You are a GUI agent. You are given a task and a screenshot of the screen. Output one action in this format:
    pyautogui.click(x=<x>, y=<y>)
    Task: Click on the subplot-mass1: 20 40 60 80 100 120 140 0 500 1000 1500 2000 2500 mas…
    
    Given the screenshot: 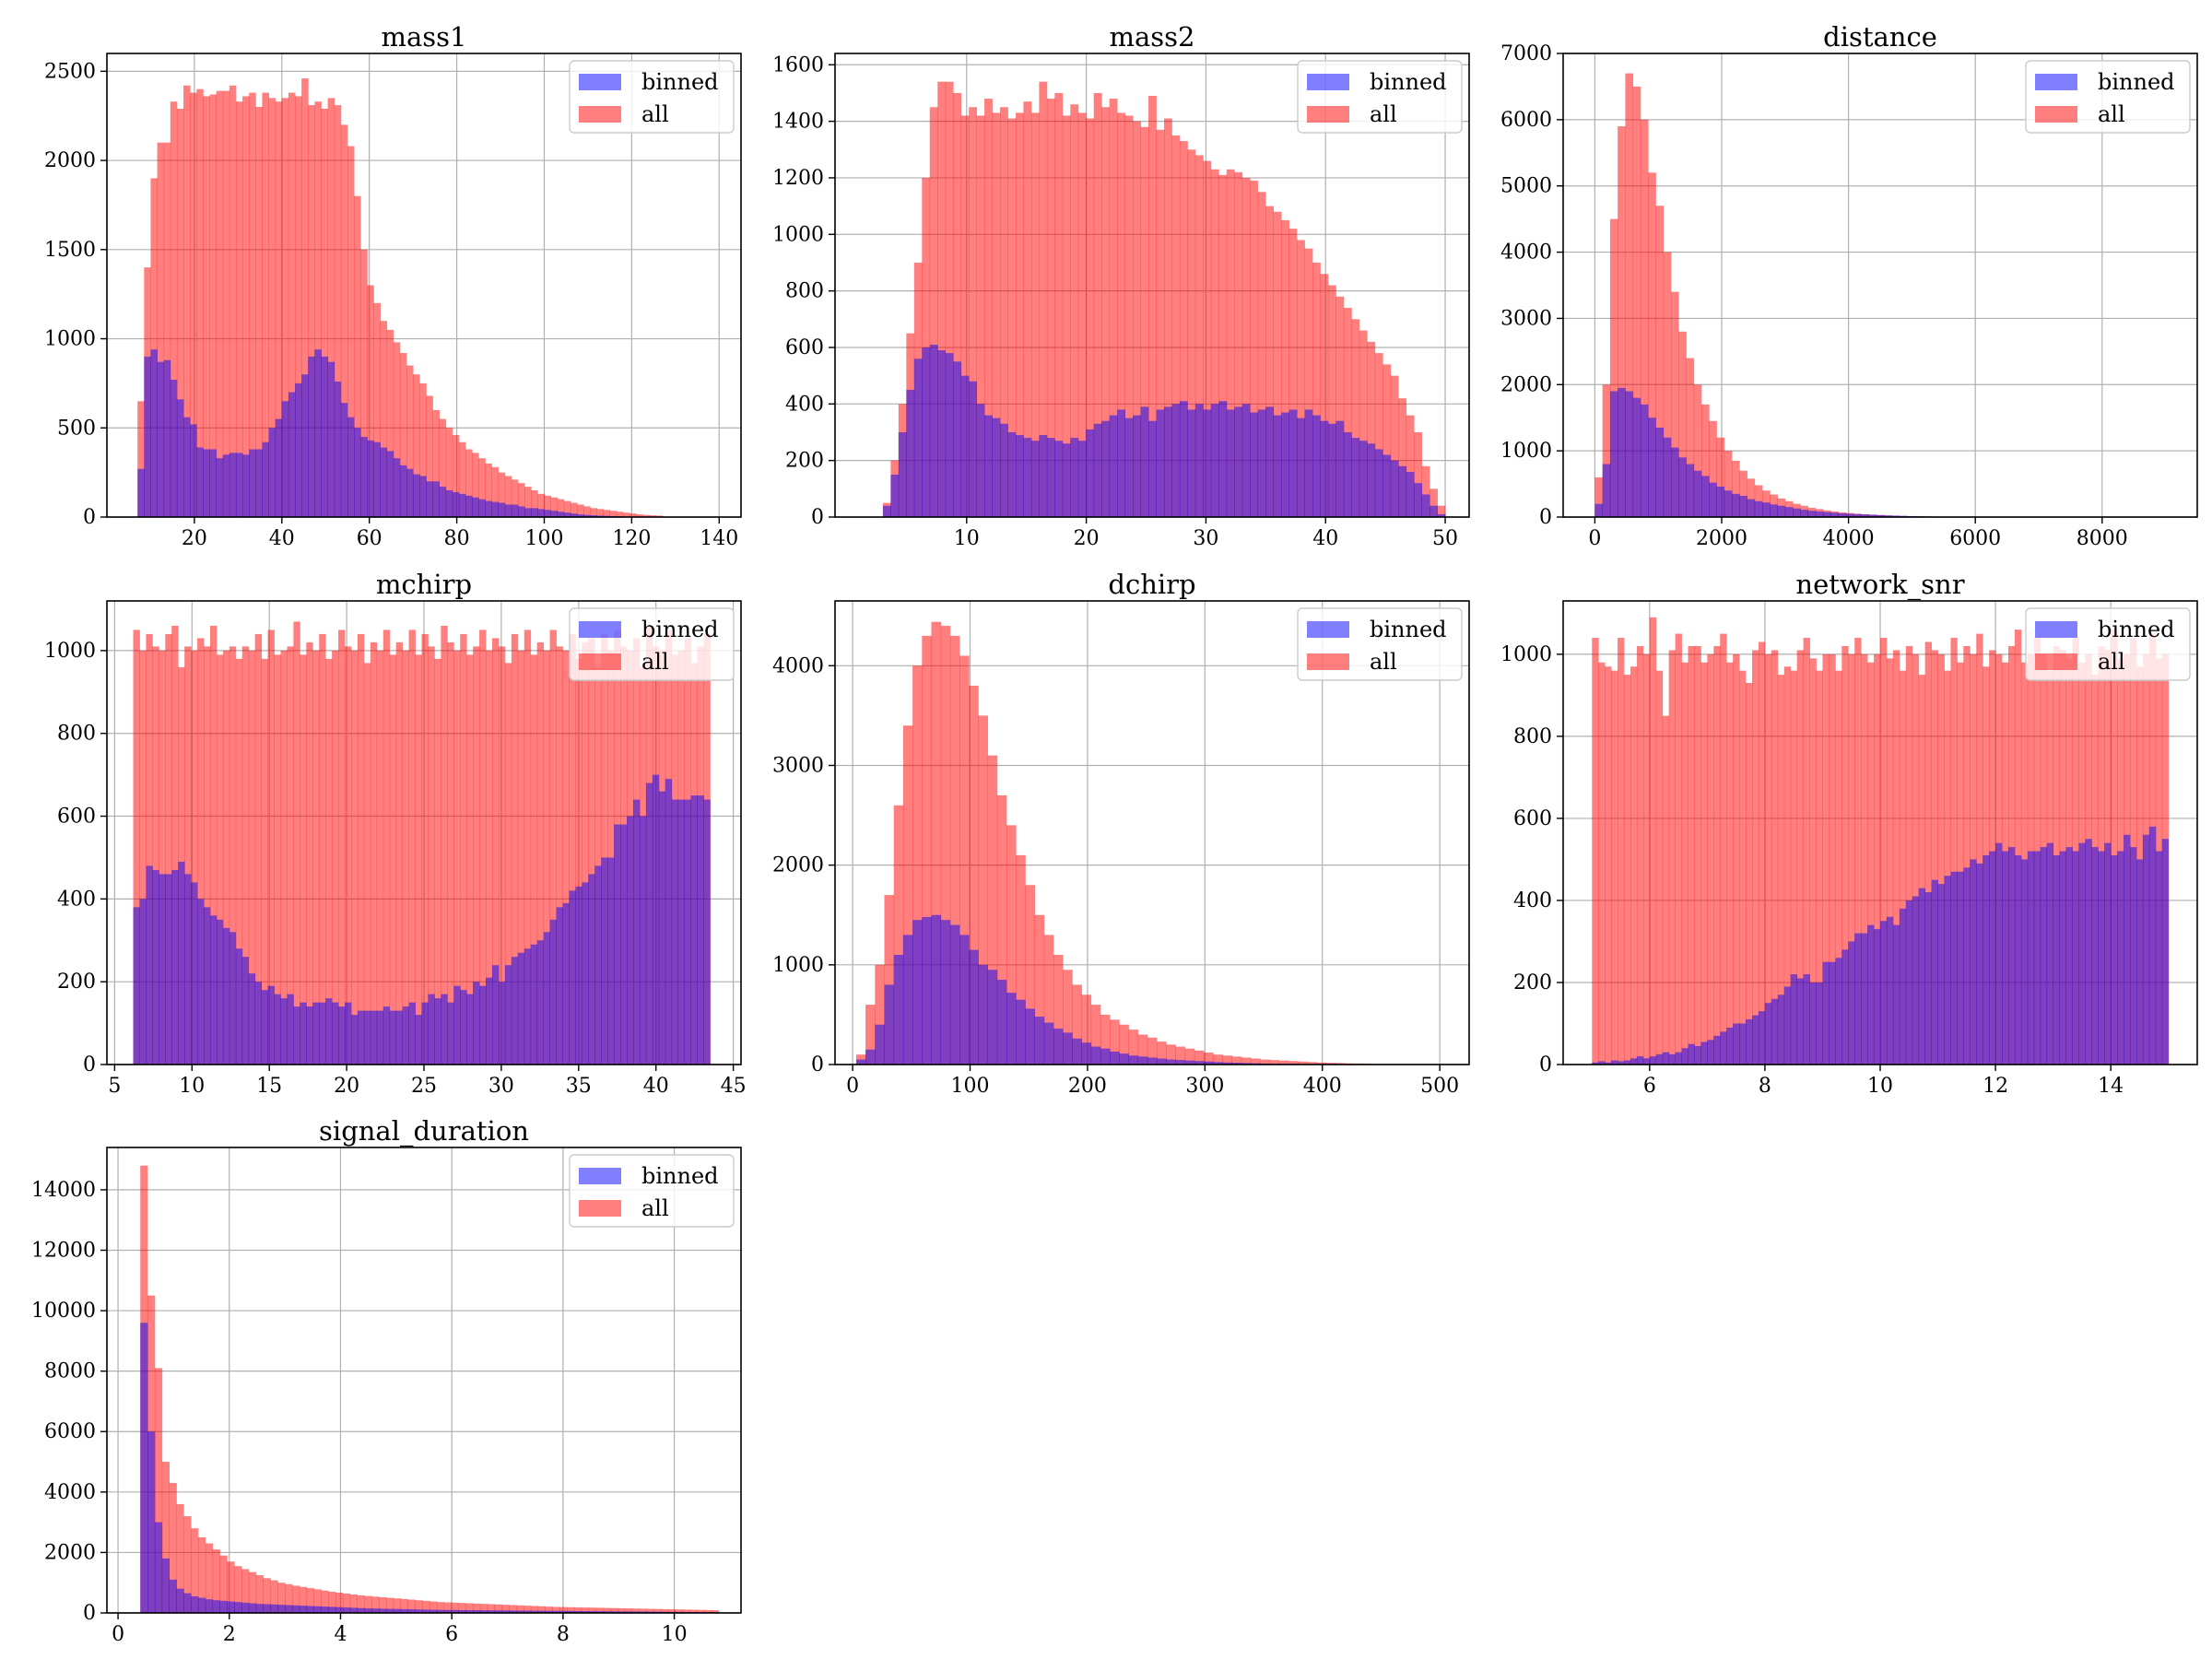 What is the action you would take?
    pyautogui.click(x=393, y=285)
    